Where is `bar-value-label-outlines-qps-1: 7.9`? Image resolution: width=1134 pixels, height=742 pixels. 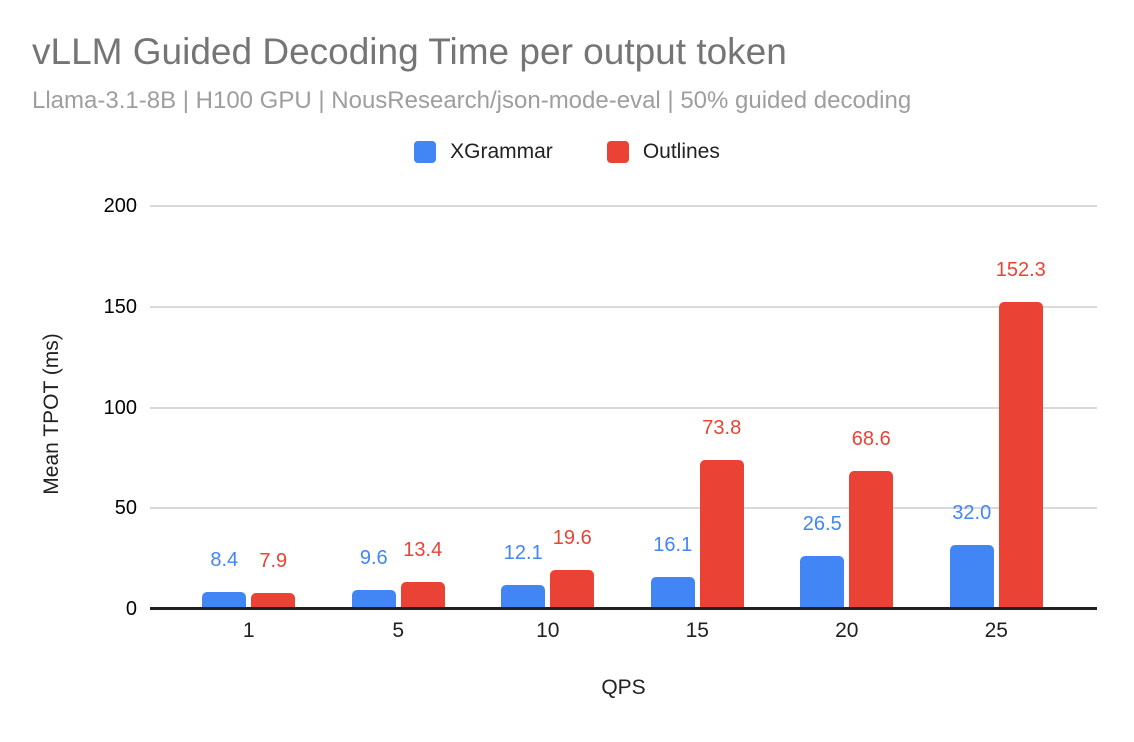
bar-value-label-outlines-qps-1: 7.9 is located at coordinates (273, 561).